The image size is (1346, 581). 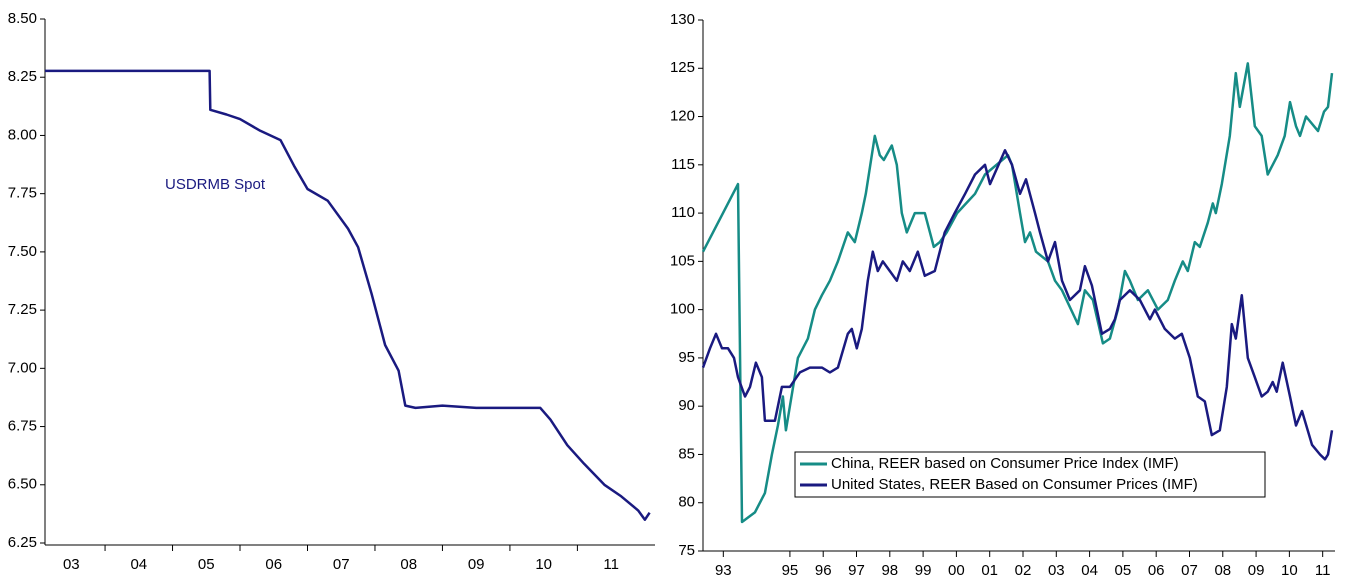 What do you see at coordinates (22, 367) in the screenshot?
I see `y-tick-label: 7.00` at bounding box center [22, 367].